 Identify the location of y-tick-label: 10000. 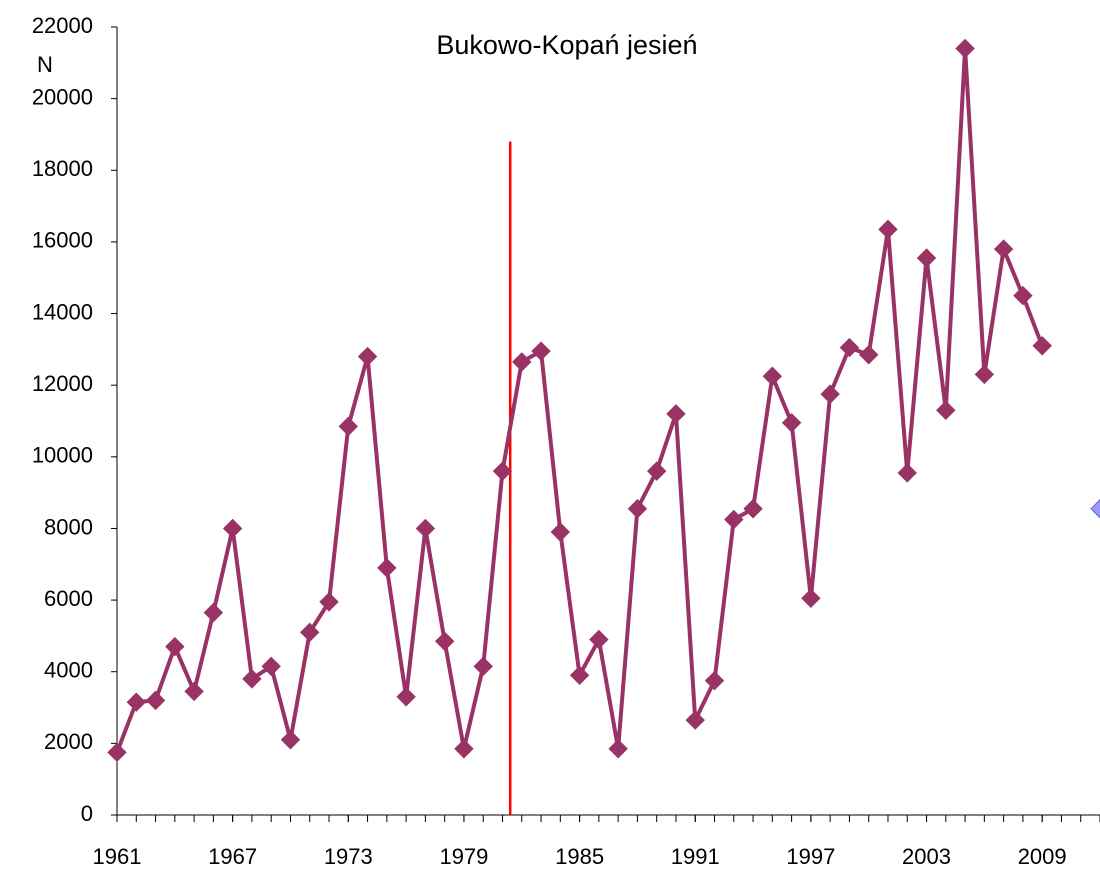
(62, 455).